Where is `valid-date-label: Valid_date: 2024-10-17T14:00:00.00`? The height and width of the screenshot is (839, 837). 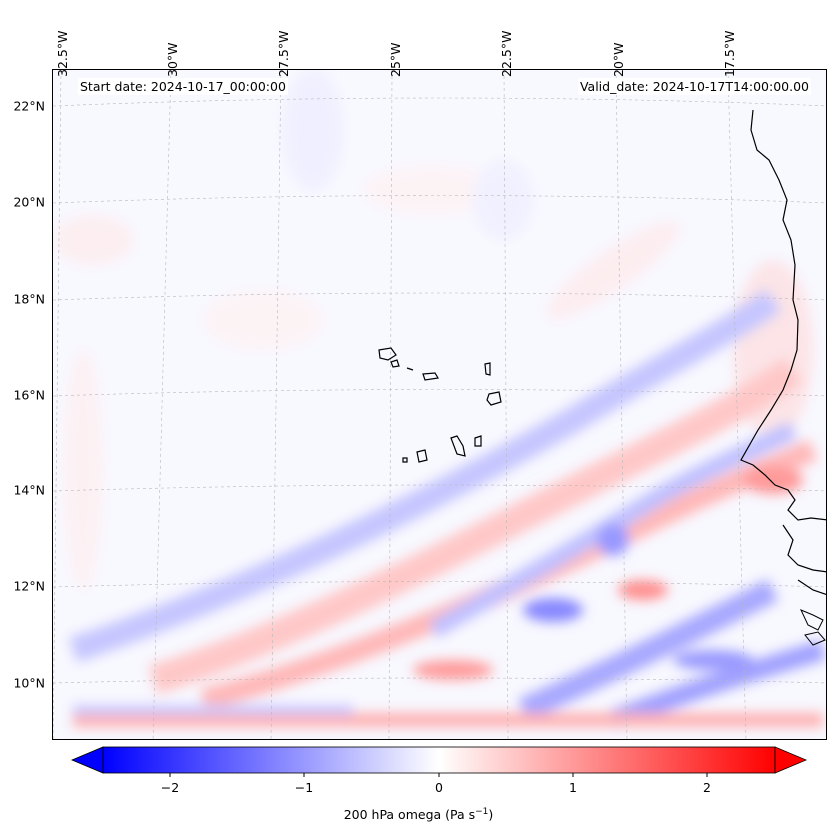 valid-date-label: Valid_date: 2024-10-17T14:00:00.00 is located at coordinates (694, 86).